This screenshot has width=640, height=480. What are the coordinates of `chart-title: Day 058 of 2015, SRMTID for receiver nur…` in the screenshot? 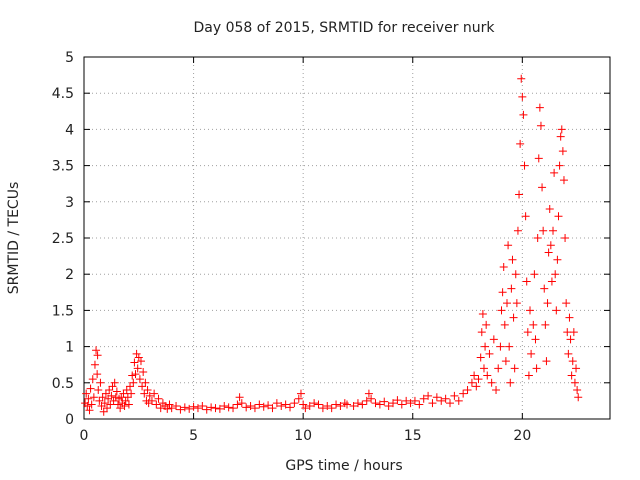 It's located at (344, 28).